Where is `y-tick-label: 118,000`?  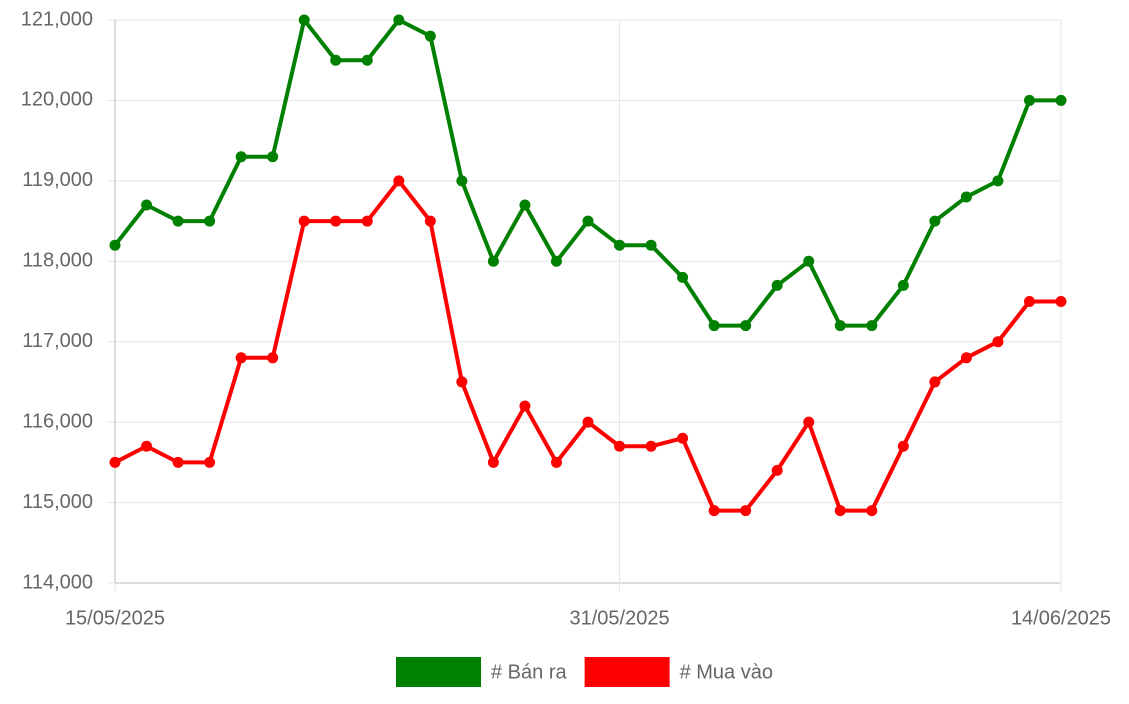 y-tick-label: 118,000 is located at coordinates (57, 261).